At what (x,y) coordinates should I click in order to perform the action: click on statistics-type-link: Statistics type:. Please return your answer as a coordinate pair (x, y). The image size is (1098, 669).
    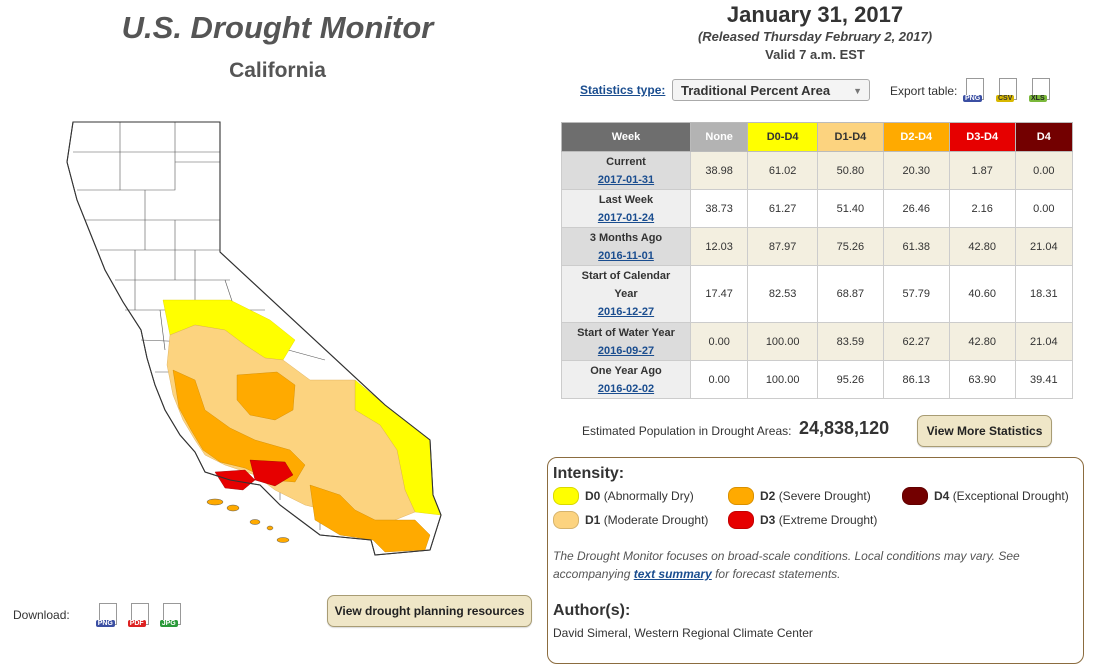
    Looking at the image, I should click on (623, 90).